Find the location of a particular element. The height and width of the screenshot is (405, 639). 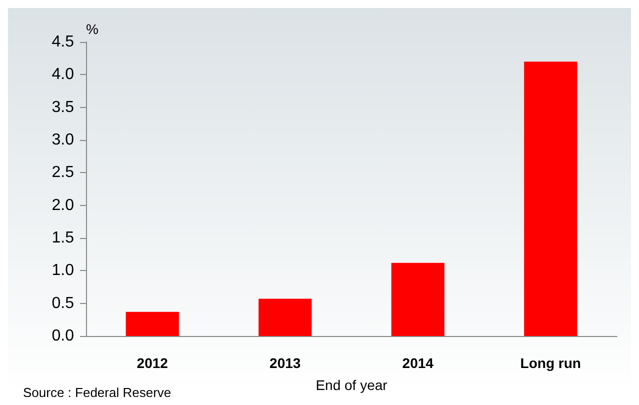

y-tick-label: 1.5 is located at coordinates (63, 238).